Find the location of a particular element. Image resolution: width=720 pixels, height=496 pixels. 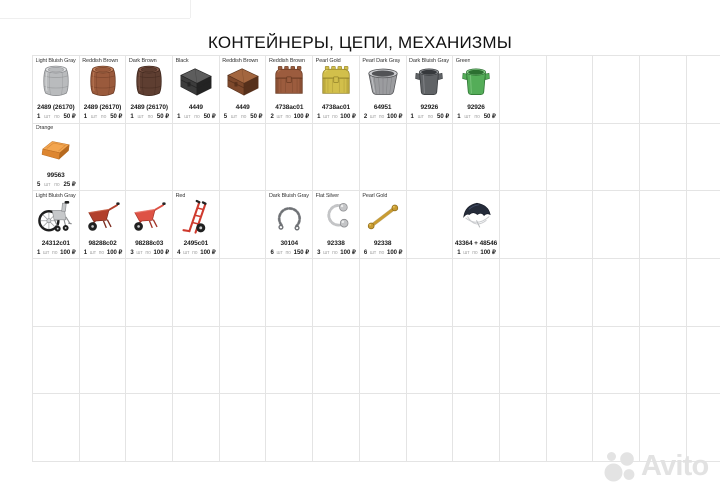

part-cell: 98288c03 3 шт по 100 ₽ is located at coordinates (150, 225).